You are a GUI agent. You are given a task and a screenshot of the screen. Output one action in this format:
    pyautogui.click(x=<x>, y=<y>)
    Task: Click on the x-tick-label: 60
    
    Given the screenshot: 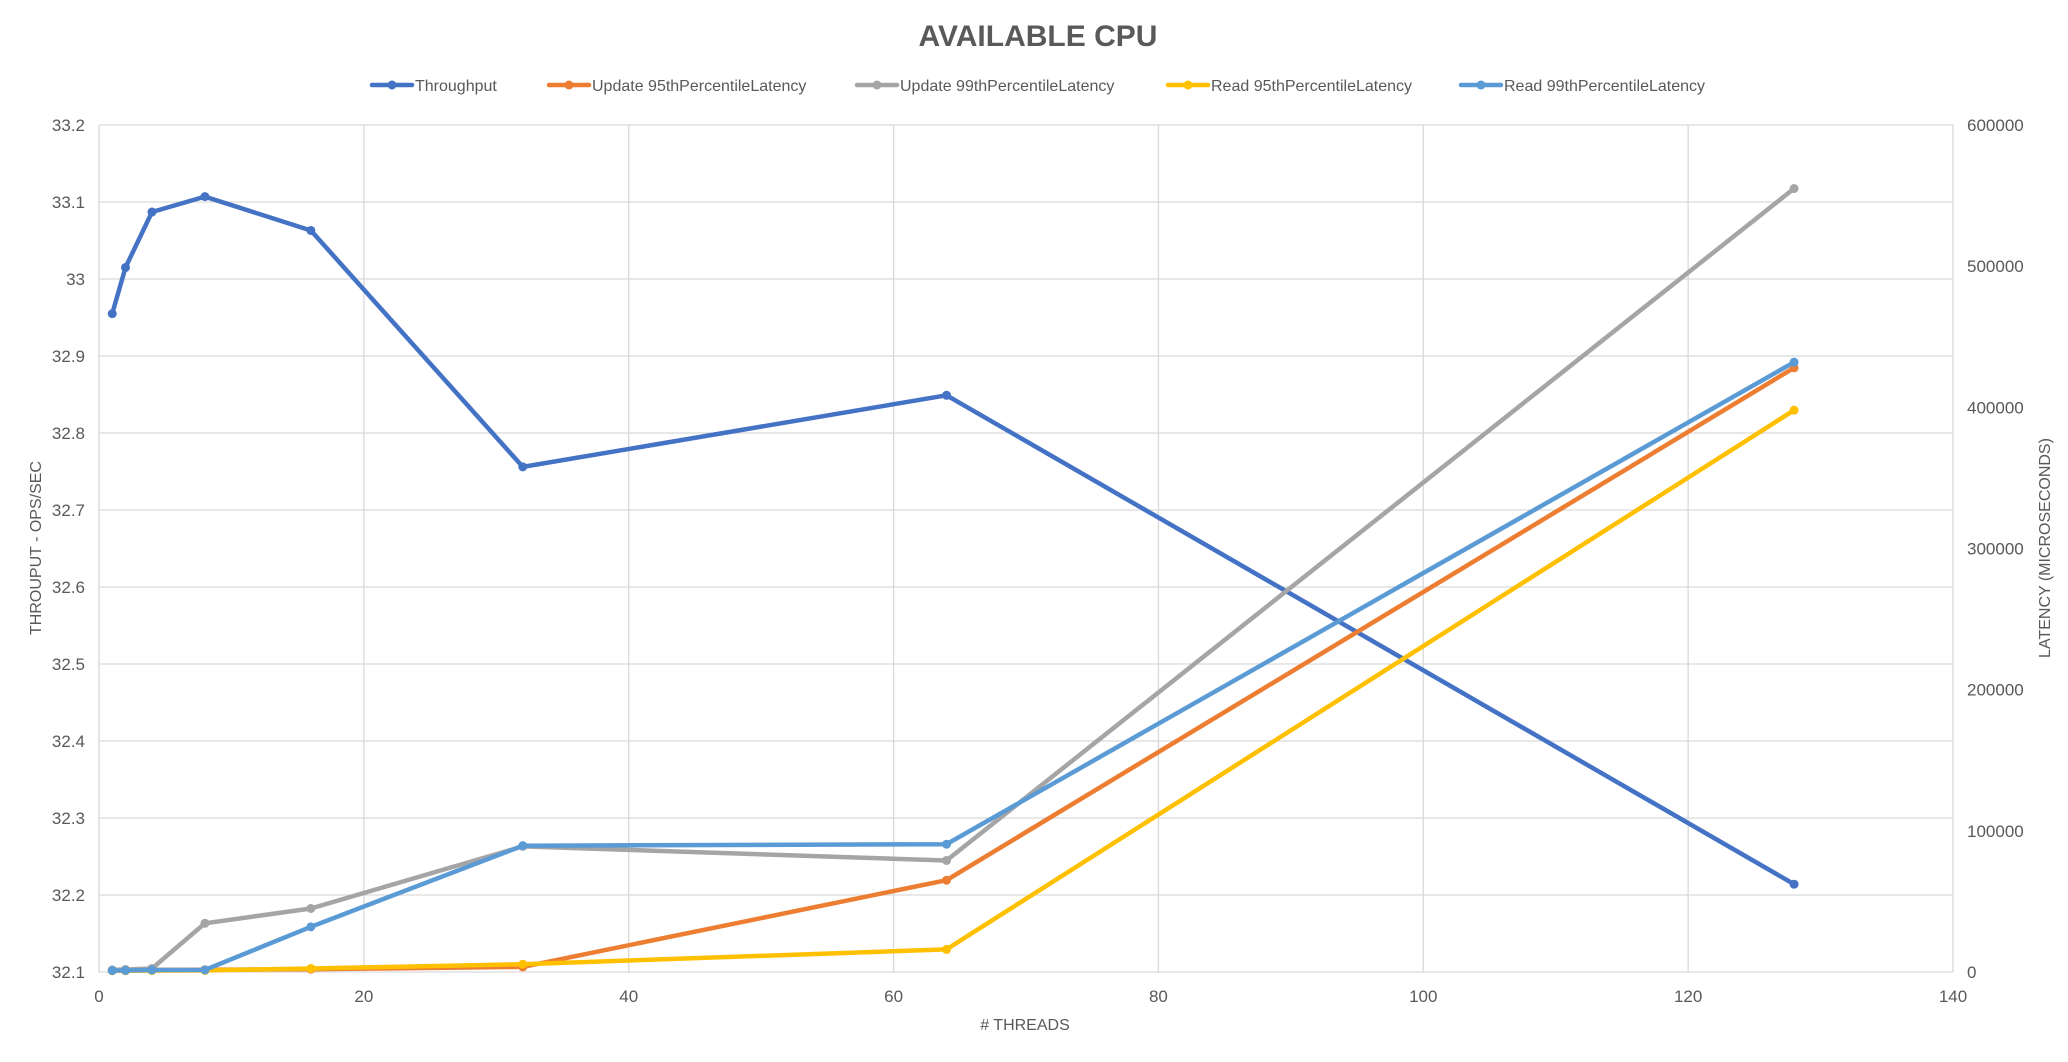 What is the action you would take?
    pyautogui.click(x=893, y=996)
    